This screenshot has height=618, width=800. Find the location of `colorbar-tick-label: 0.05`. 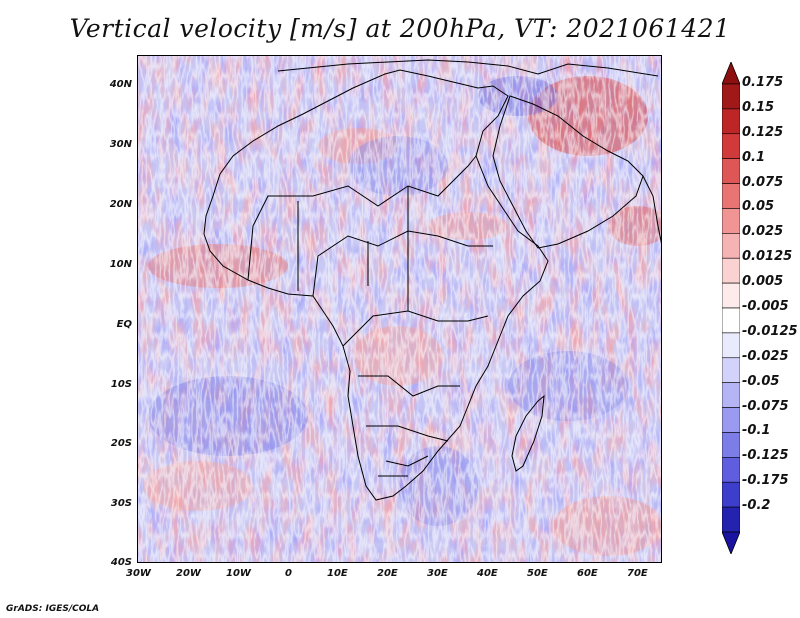

colorbar-tick-label: 0.05 is located at coordinates (758, 207).